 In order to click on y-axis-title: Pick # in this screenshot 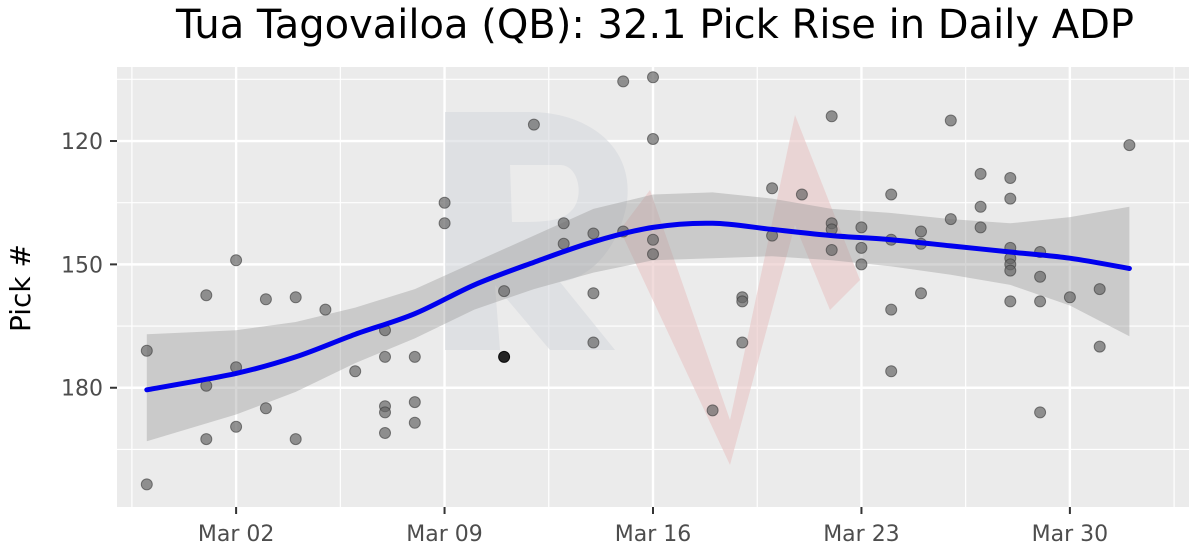, I will do `click(20, 288)`.